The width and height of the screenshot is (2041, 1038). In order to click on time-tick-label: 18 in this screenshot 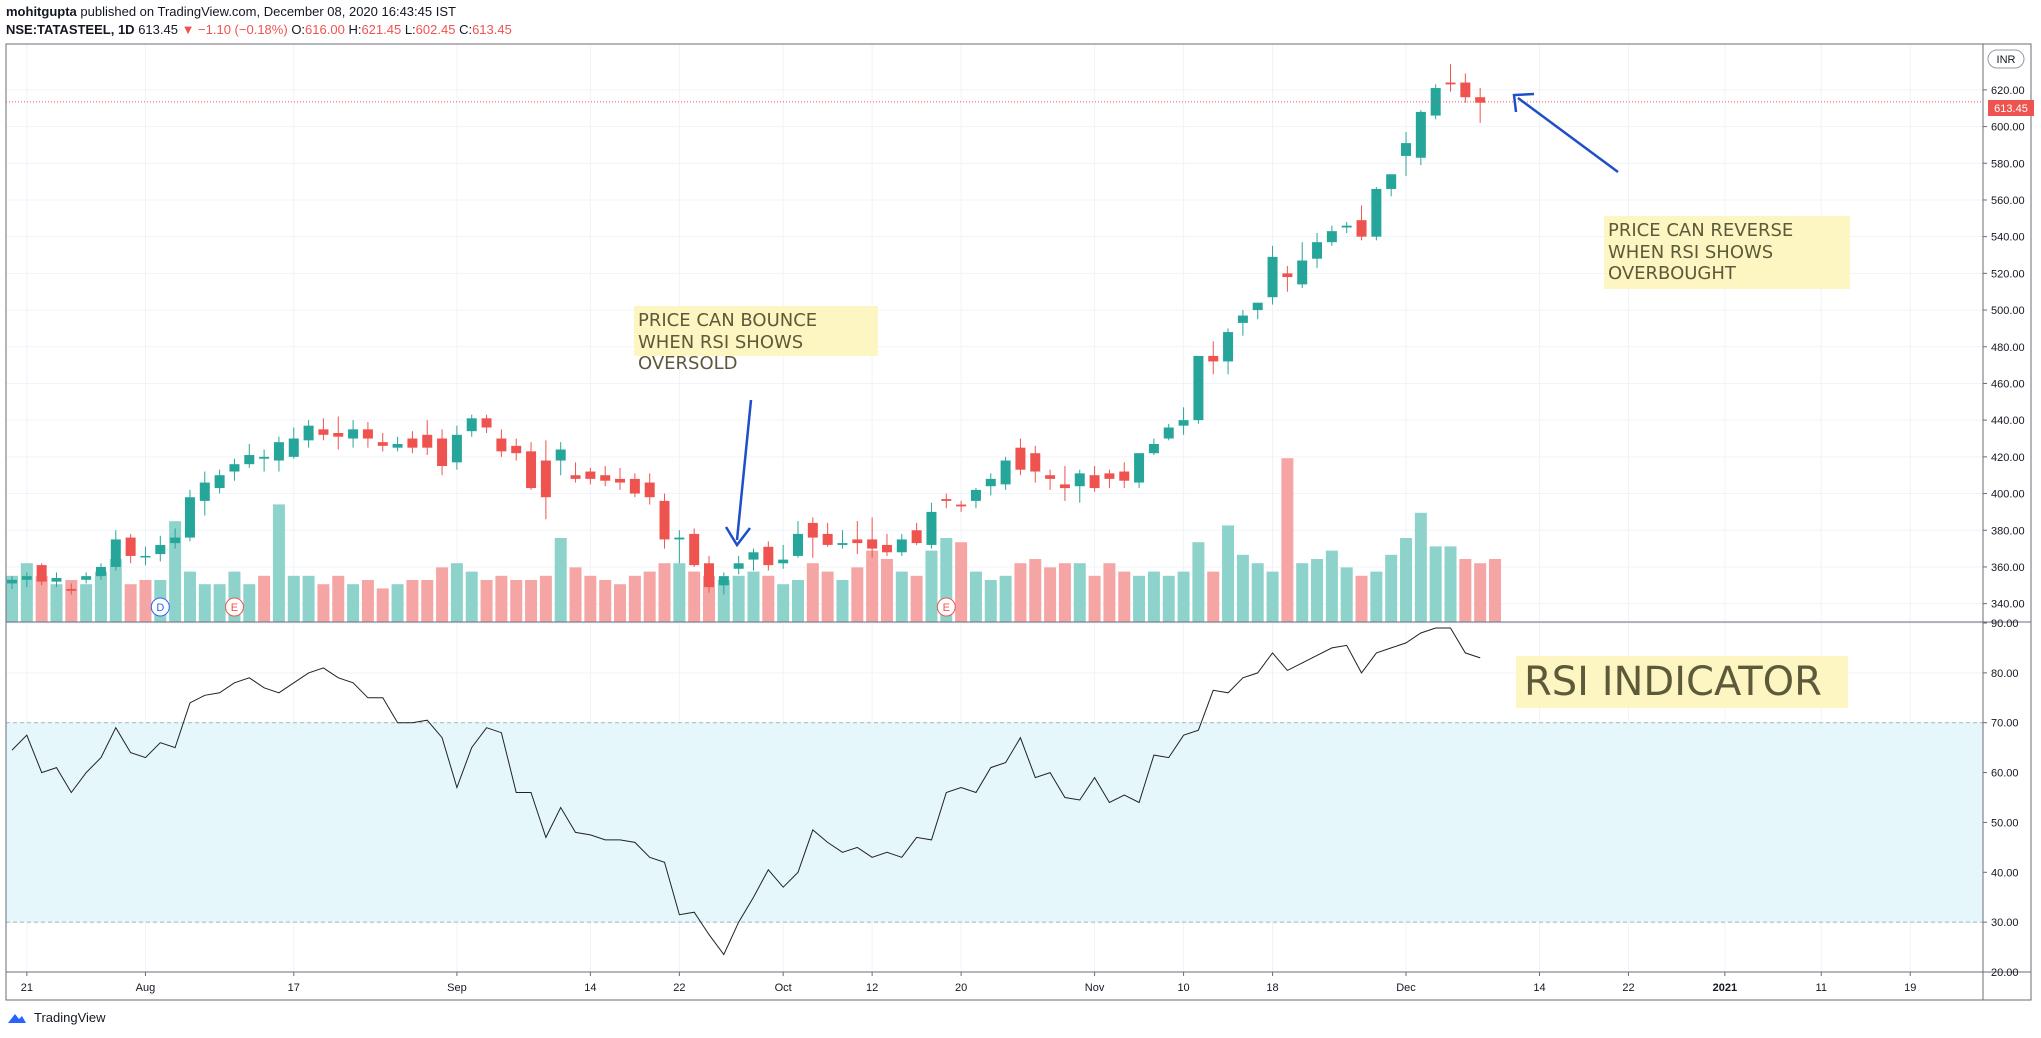, I will do `click(1272, 988)`.